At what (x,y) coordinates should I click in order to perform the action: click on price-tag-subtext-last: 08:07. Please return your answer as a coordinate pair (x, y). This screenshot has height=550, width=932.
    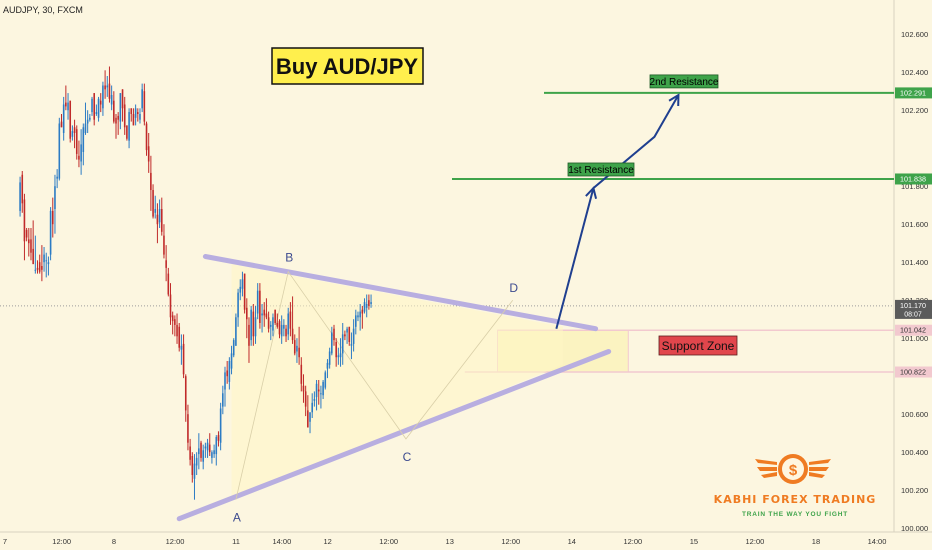
    Looking at the image, I should click on (913, 314).